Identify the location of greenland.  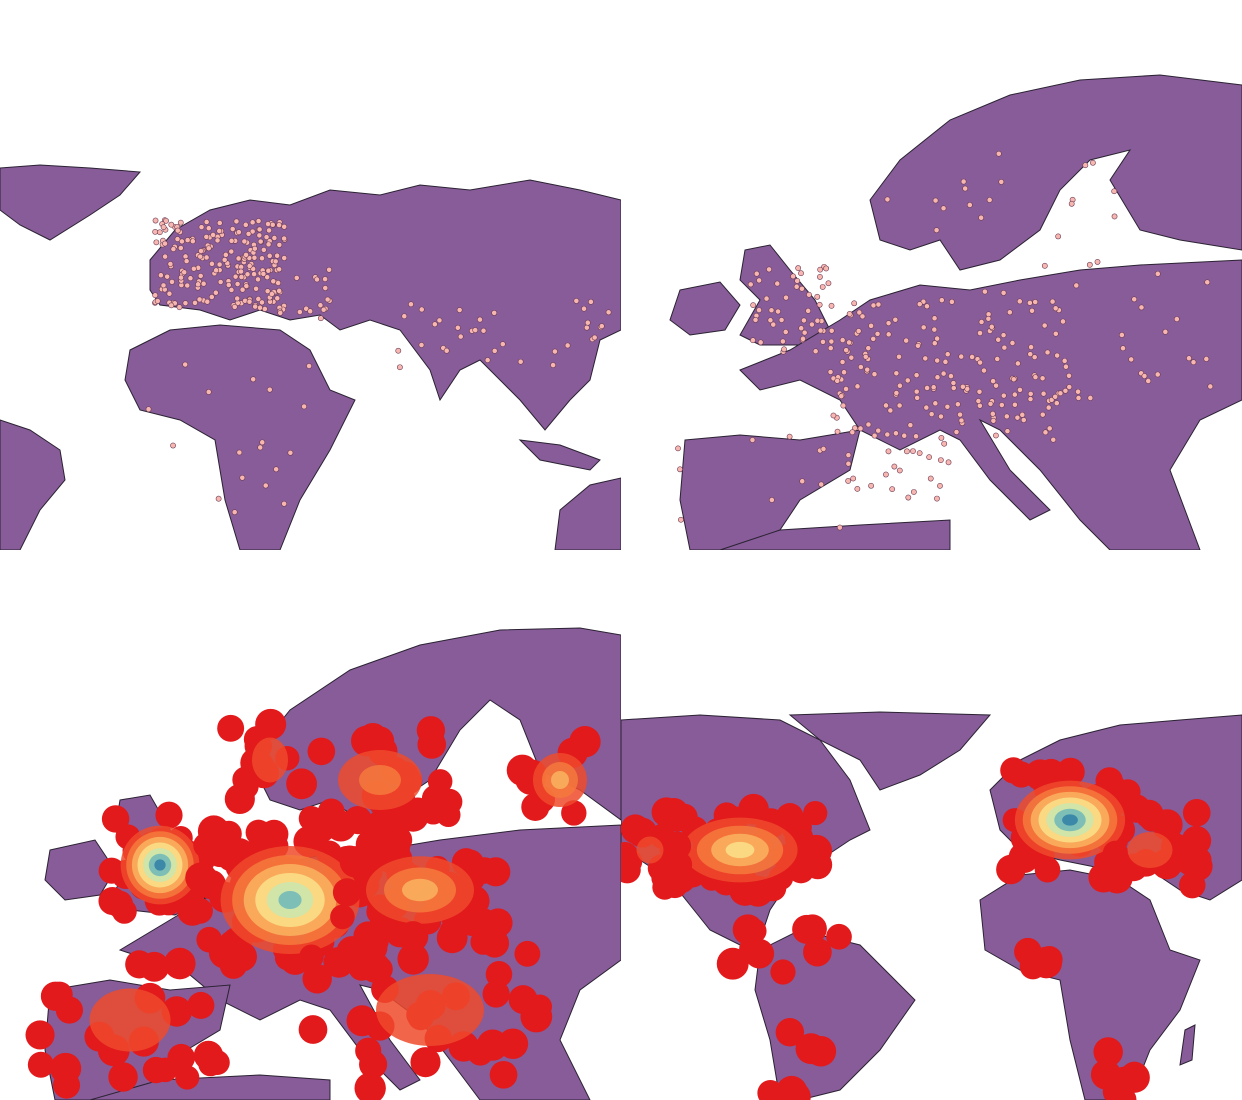
(71, 202).